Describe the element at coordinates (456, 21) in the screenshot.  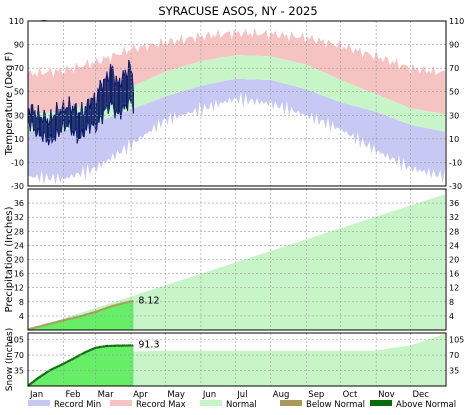
I see `y-tick-label-right: 110` at that location.